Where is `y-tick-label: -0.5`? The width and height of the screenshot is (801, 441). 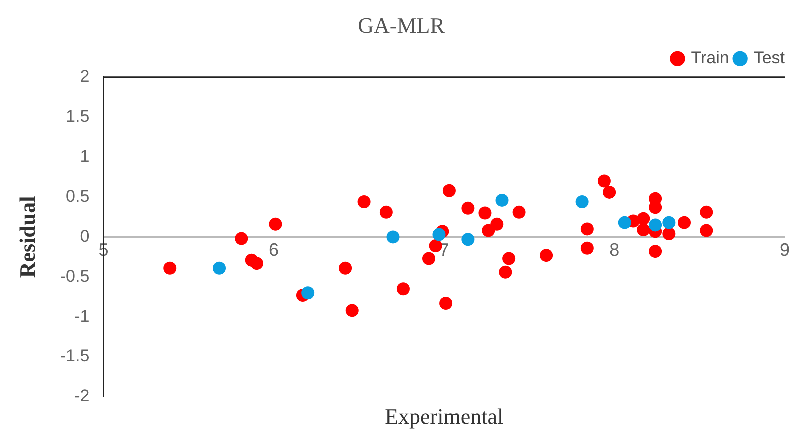 y-tick-label: -0.5 is located at coordinates (75, 276).